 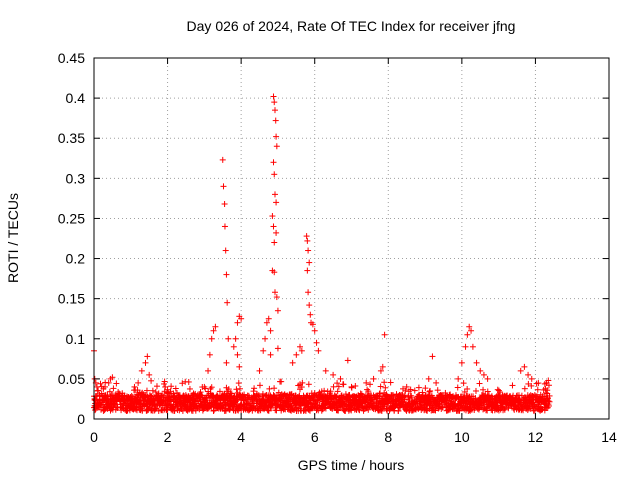 What do you see at coordinates (76, 98) in the screenshot?
I see `y-tick-label: 0.4` at bounding box center [76, 98].